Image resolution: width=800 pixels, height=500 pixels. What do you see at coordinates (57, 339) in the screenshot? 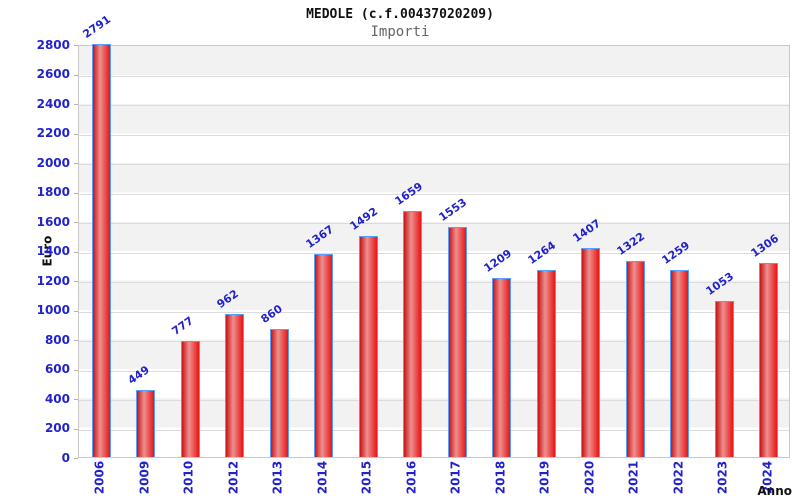
I see `y-tick-label: 800` at bounding box center [57, 339].